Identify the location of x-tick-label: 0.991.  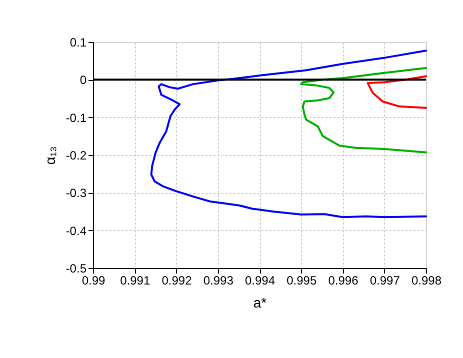
(135, 281).